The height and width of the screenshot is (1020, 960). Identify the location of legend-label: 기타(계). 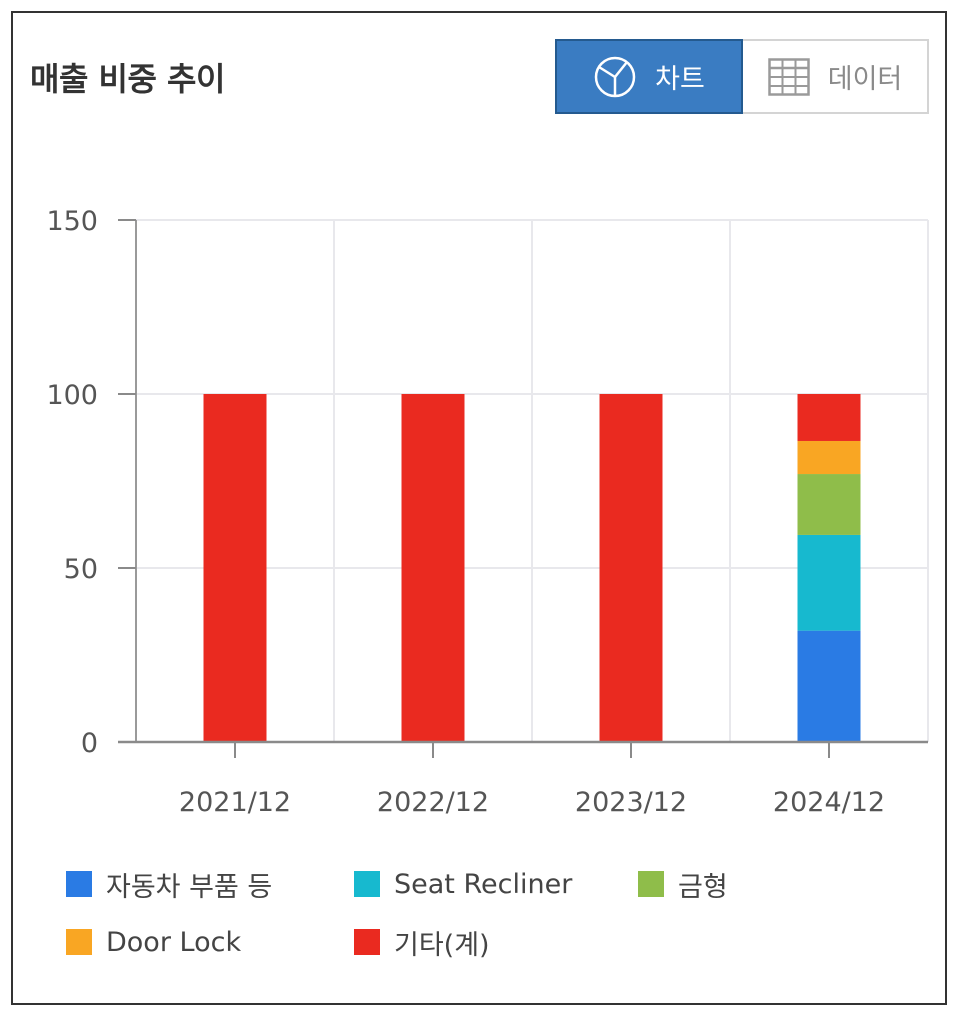
(442, 945).